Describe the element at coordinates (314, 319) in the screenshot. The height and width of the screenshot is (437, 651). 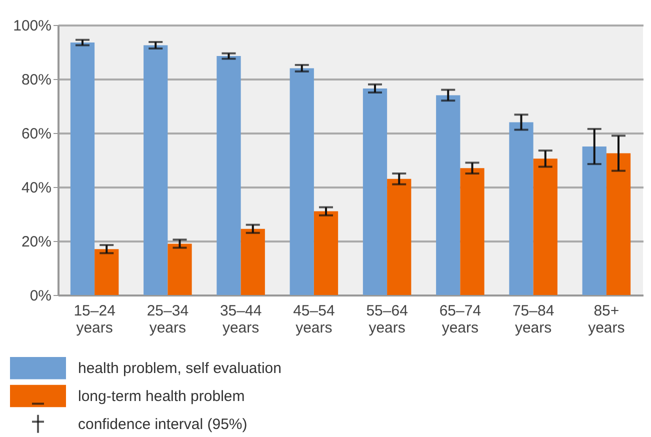
I see `x-tick-label: 45–54 years` at that location.